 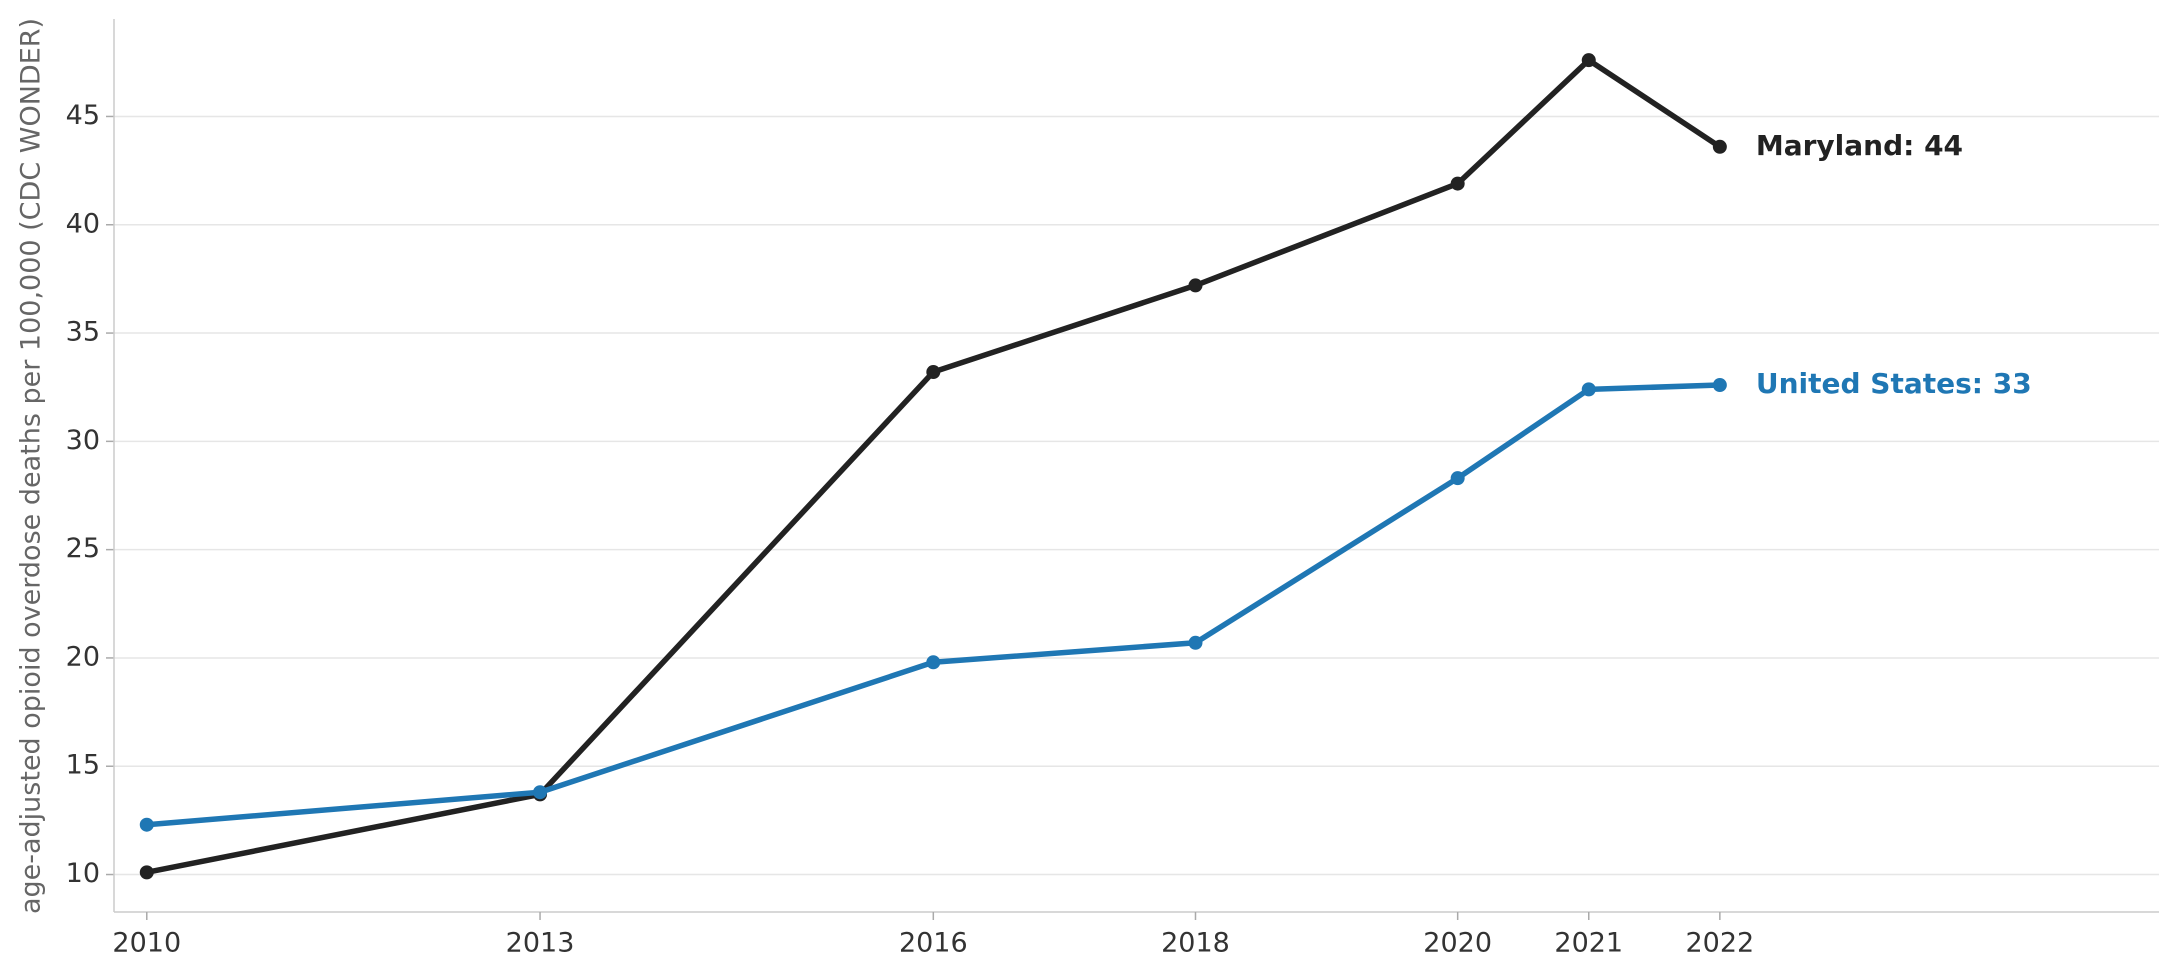 What do you see at coordinates (83, 548) in the screenshot?
I see `y-tick-label: 25` at bounding box center [83, 548].